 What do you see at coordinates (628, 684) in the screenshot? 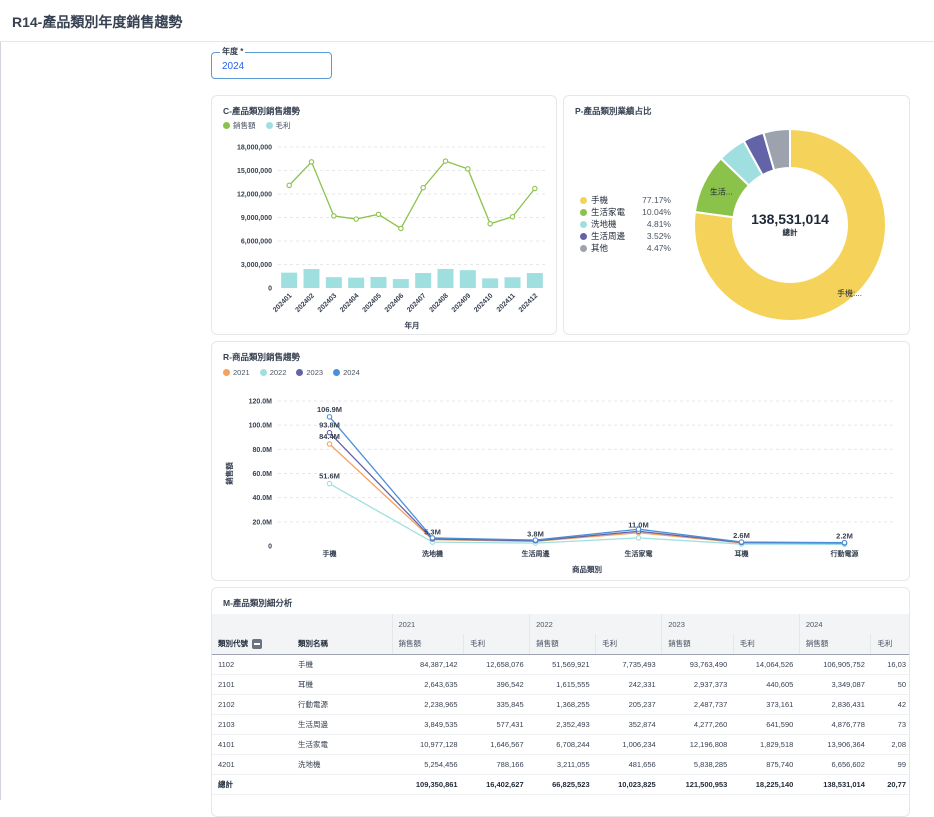
I see `value-cell: 242,331` at bounding box center [628, 684].